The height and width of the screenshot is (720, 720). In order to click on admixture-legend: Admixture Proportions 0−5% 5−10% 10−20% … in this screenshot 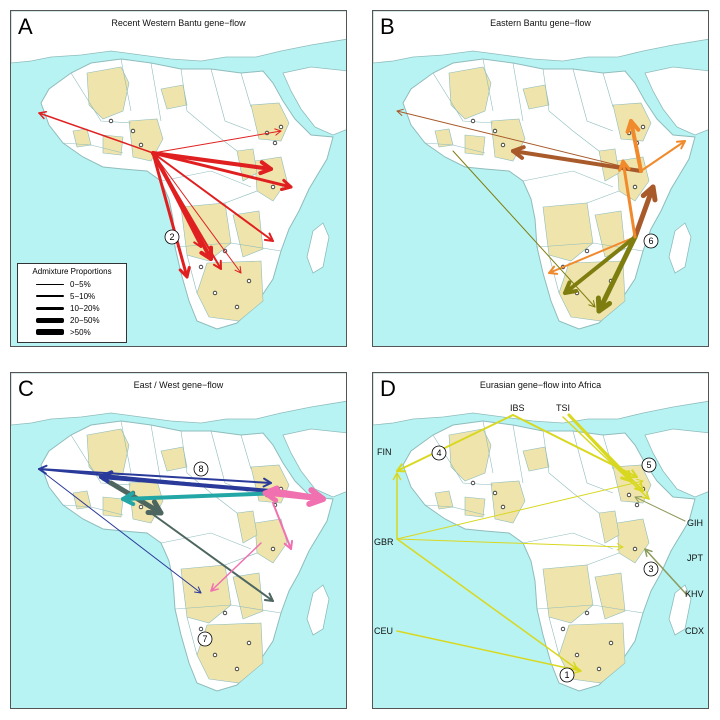, I will do `click(72, 303)`.